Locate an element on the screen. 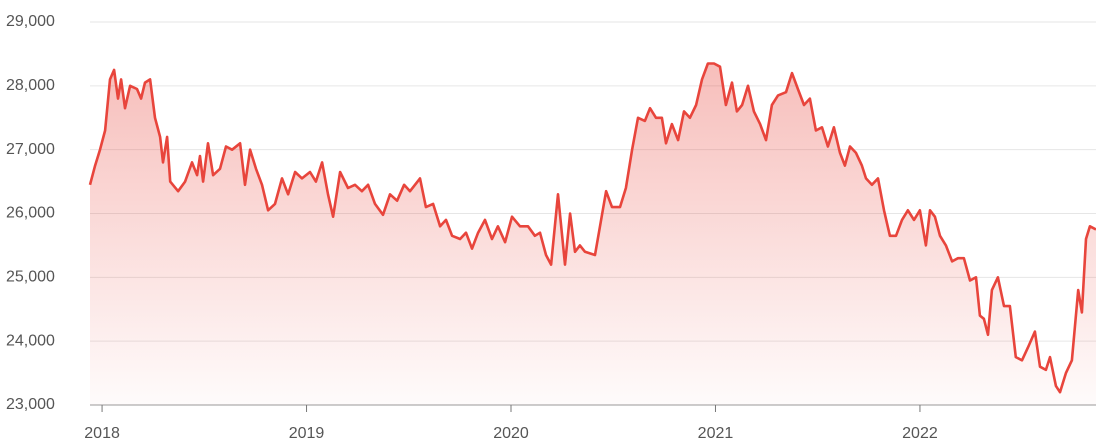  x-tick-label: 2020 is located at coordinates (511, 433).